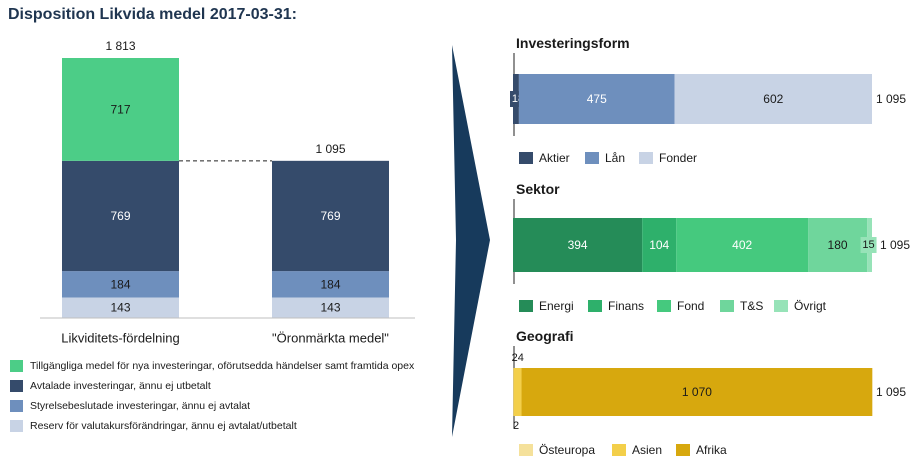  I want to click on data-label: 475, so click(597, 99).